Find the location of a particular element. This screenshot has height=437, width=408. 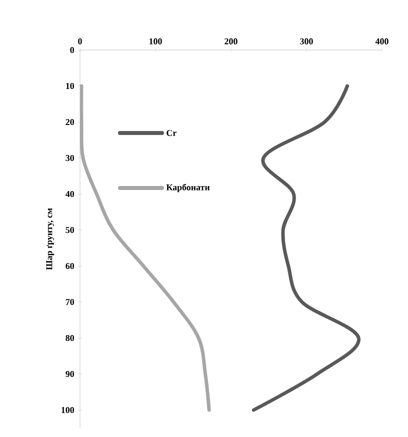

legend-label: Карбонати is located at coordinates (188, 188).